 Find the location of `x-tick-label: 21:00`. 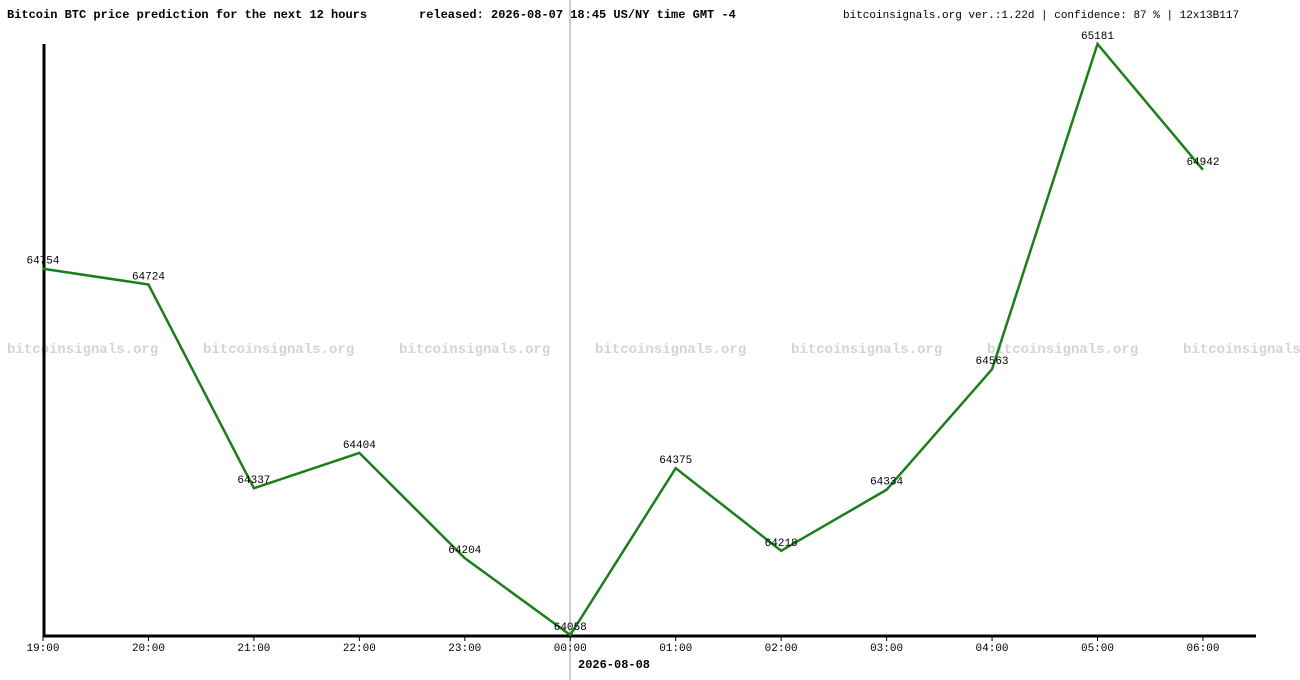

x-tick-label: 21:00 is located at coordinates (253, 649).